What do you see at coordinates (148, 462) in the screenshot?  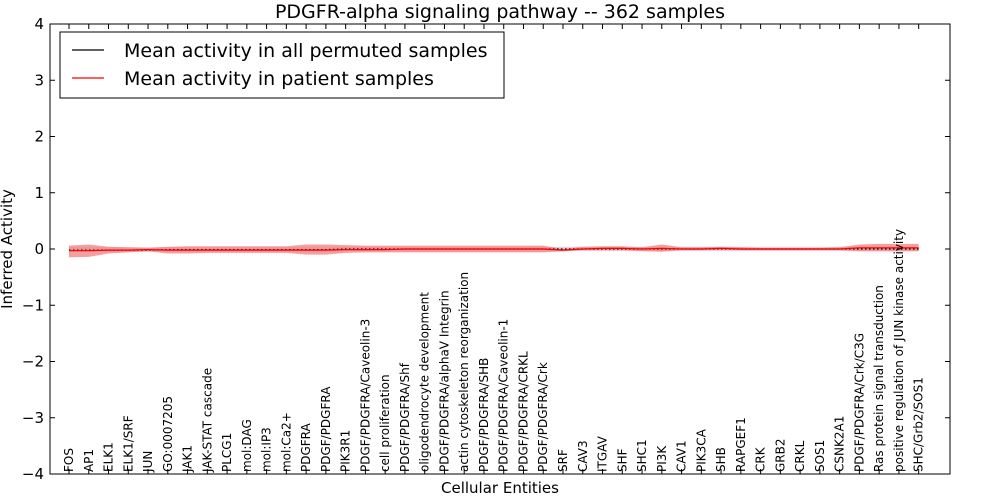 I see `x-tick-label: JUN` at bounding box center [148, 462].